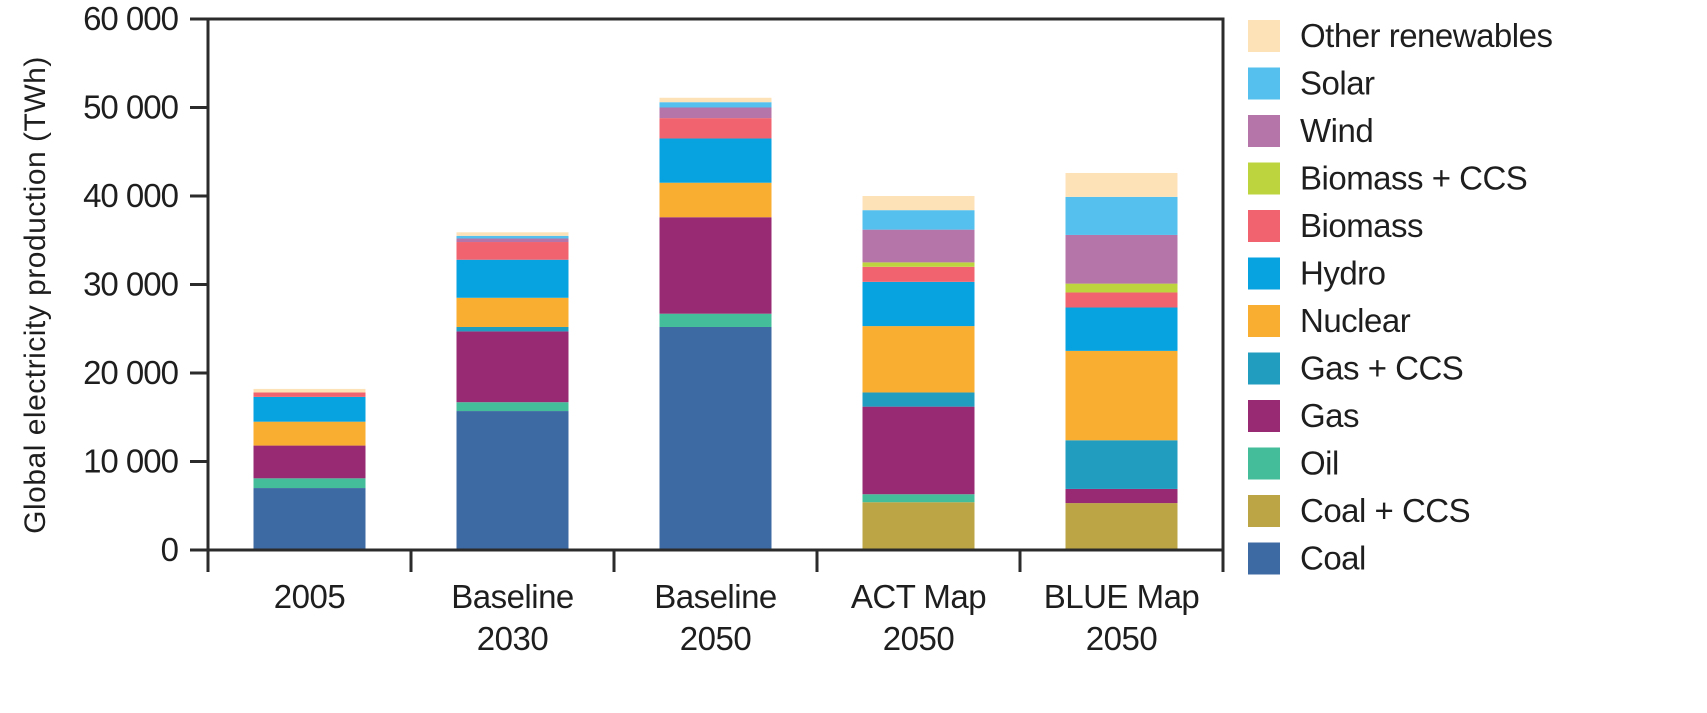 The image size is (1707, 713). What do you see at coordinates (131, 195) in the screenshot?
I see `y-tick-label: 40 000` at bounding box center [131, 195].